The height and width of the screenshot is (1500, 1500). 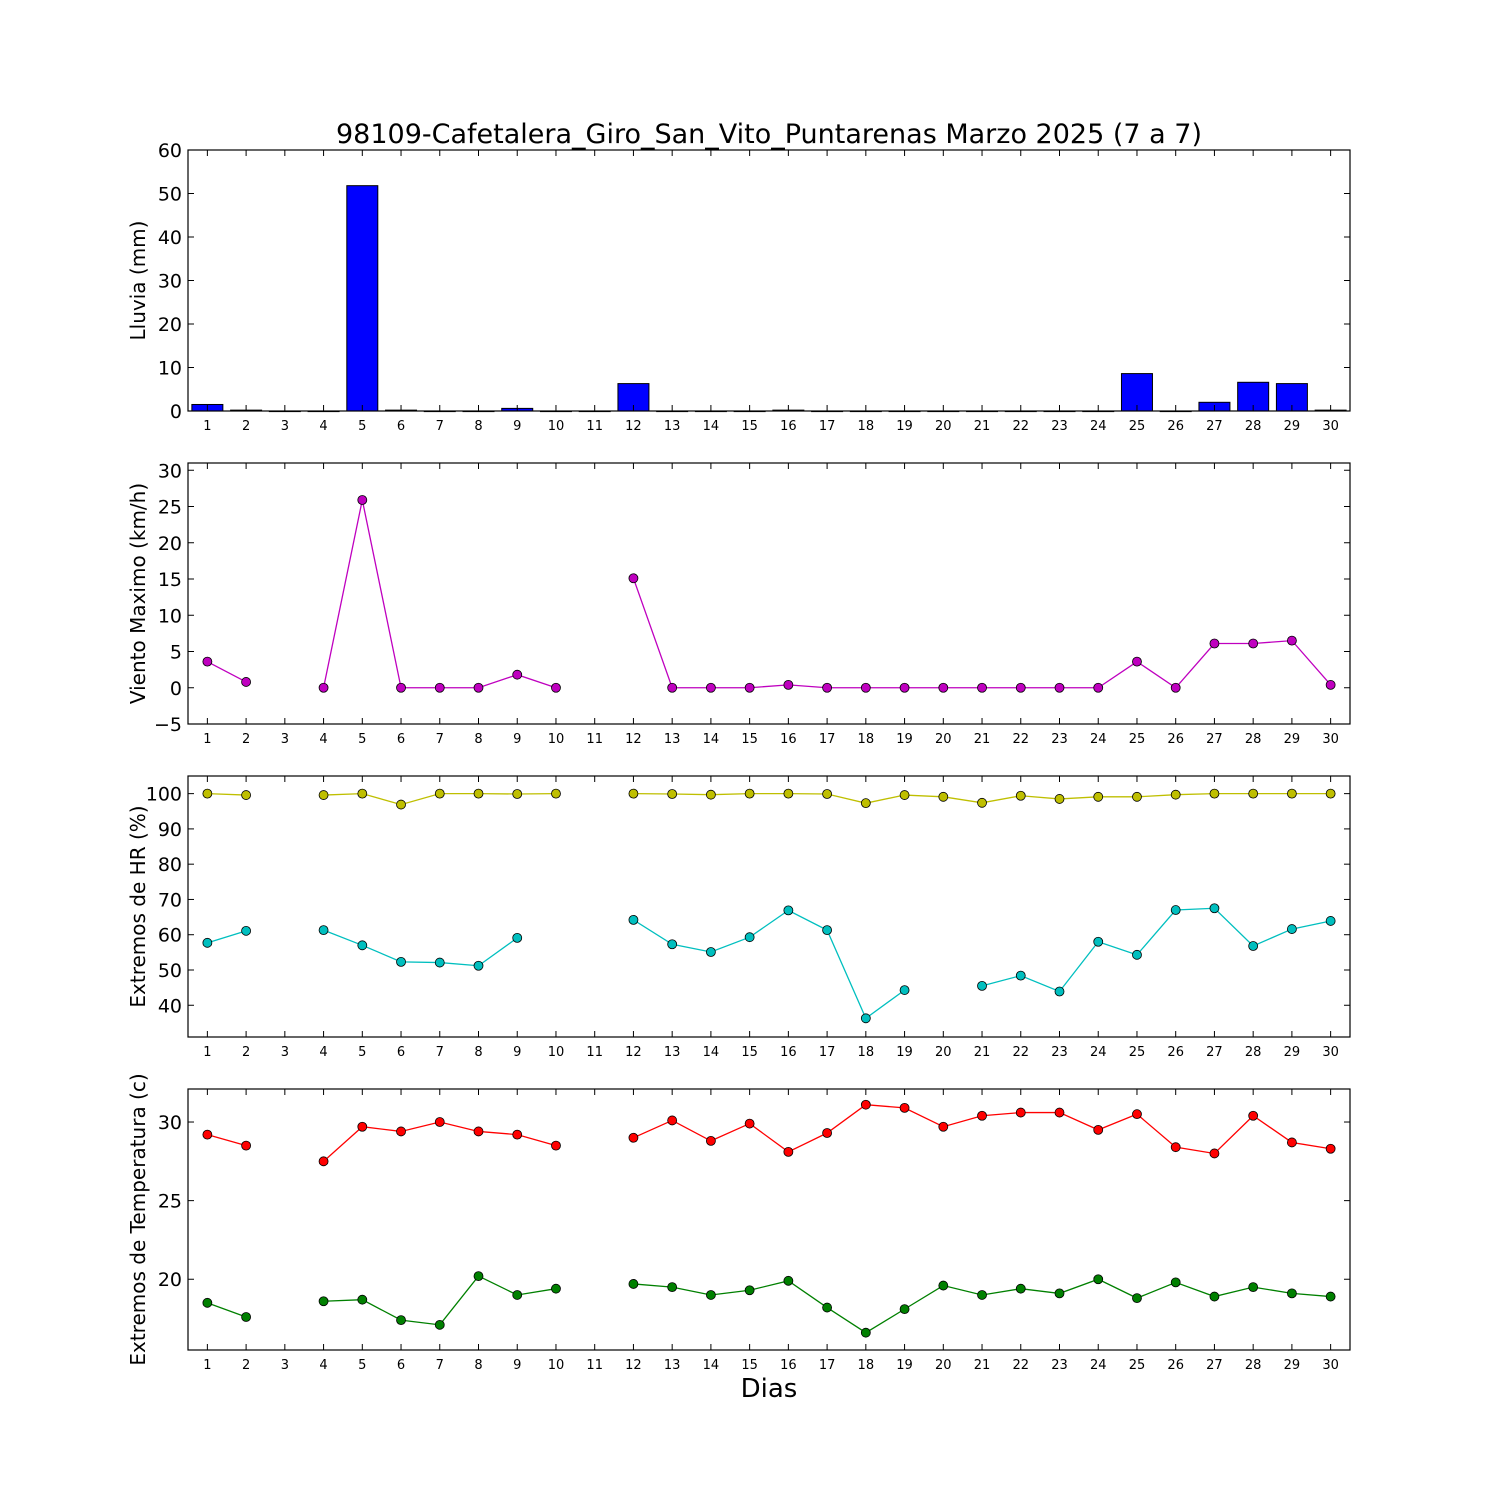 I want to click on x-tick-label: 7, so click(x=440, y=1052).